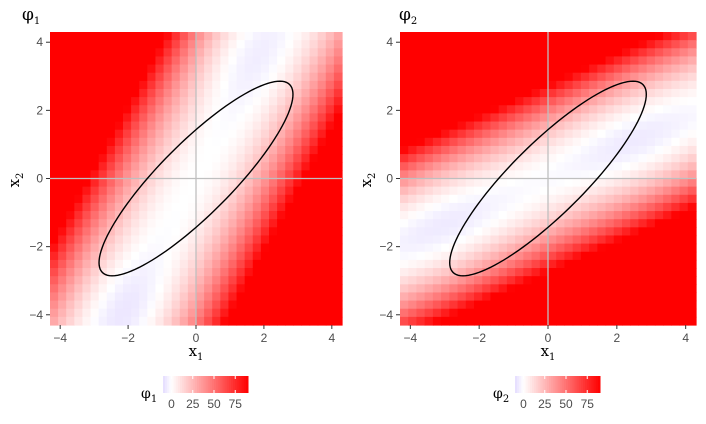 The image size is (706, 424). I want to click on legend-tick-label: 50, so click(566, 404).